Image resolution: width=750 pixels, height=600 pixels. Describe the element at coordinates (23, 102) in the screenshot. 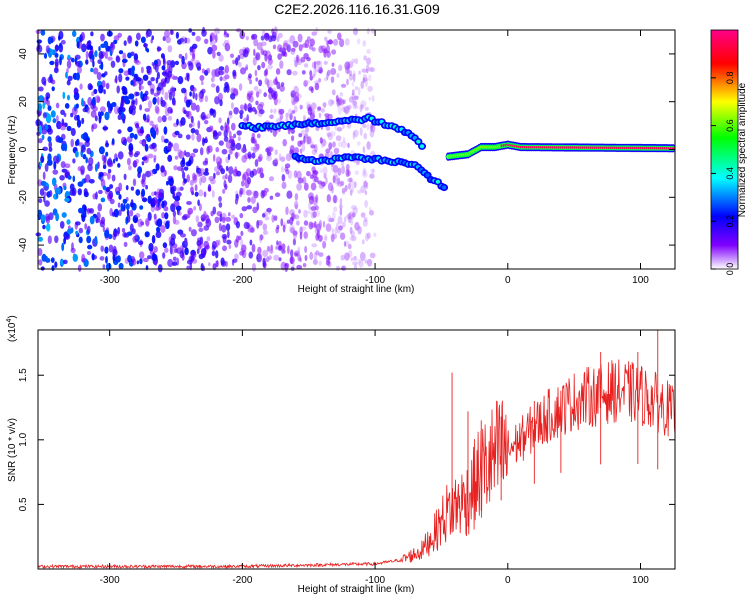

I see `y-tick-label: 20` at that location.